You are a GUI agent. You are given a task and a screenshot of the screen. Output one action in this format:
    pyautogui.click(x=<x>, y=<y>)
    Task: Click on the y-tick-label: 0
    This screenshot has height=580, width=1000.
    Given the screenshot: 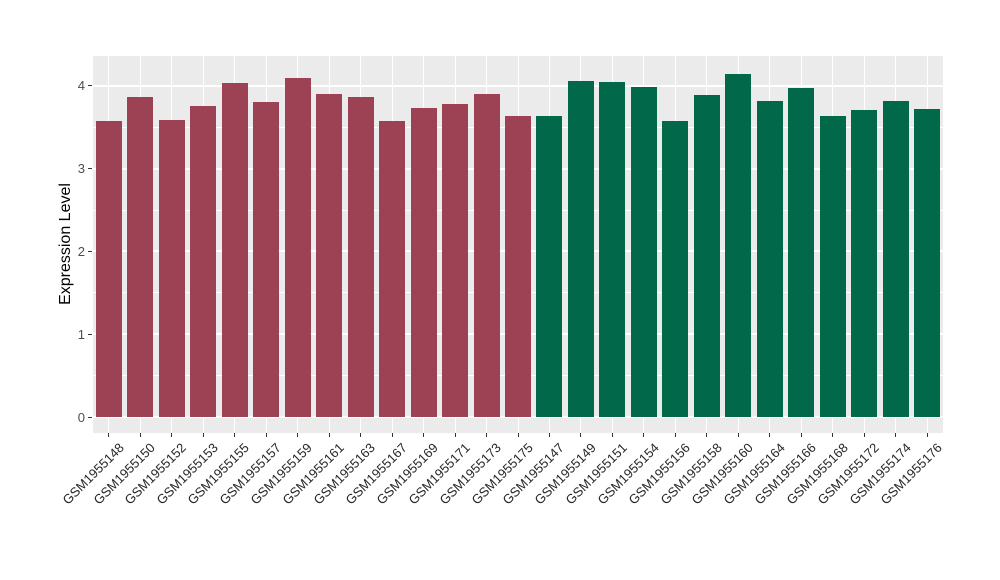 What is the action you would take?
    pyautogui.click(x=81, y=417)
    